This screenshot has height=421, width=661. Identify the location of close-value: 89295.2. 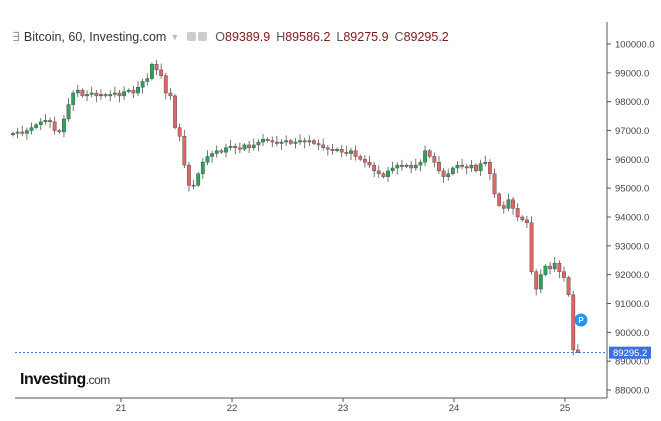
(426, 36).